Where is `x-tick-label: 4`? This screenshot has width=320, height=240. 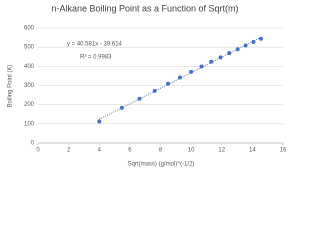
x-tick-label: 4 is located at coordinates (100, 151).